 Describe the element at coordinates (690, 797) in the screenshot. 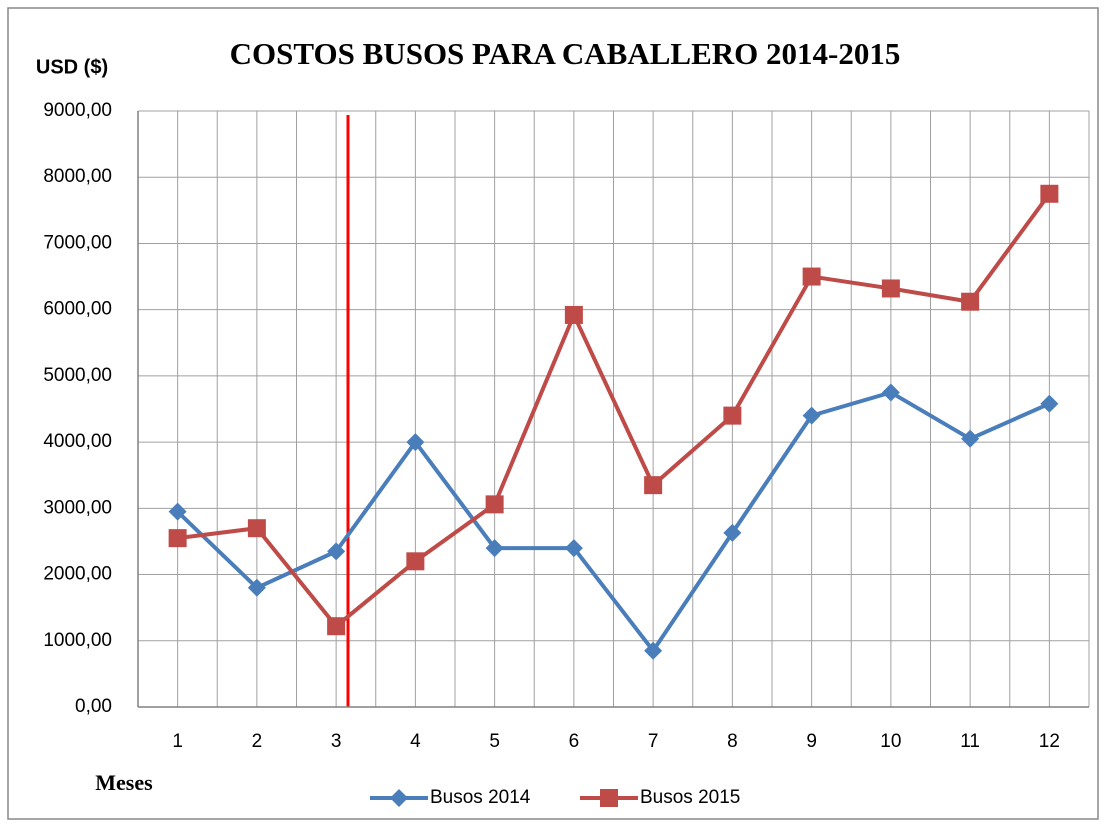

I see `legend-label: Busos 2015` at that location.